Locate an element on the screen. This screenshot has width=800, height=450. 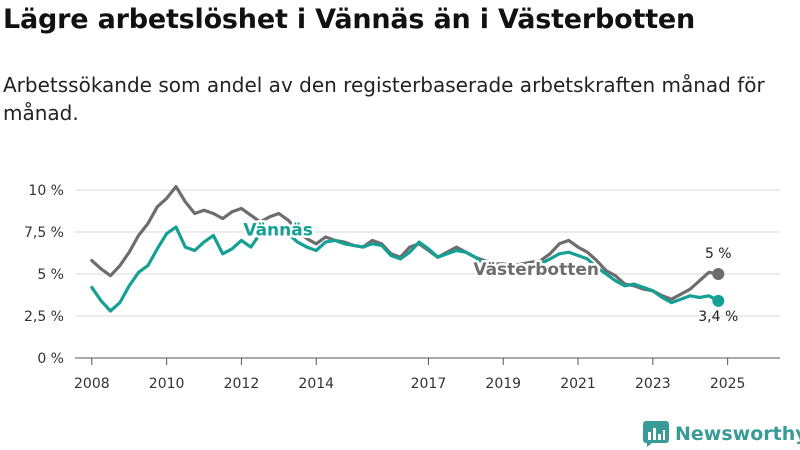
x-tick-label: 2019 is located at coordinates (503, 384).